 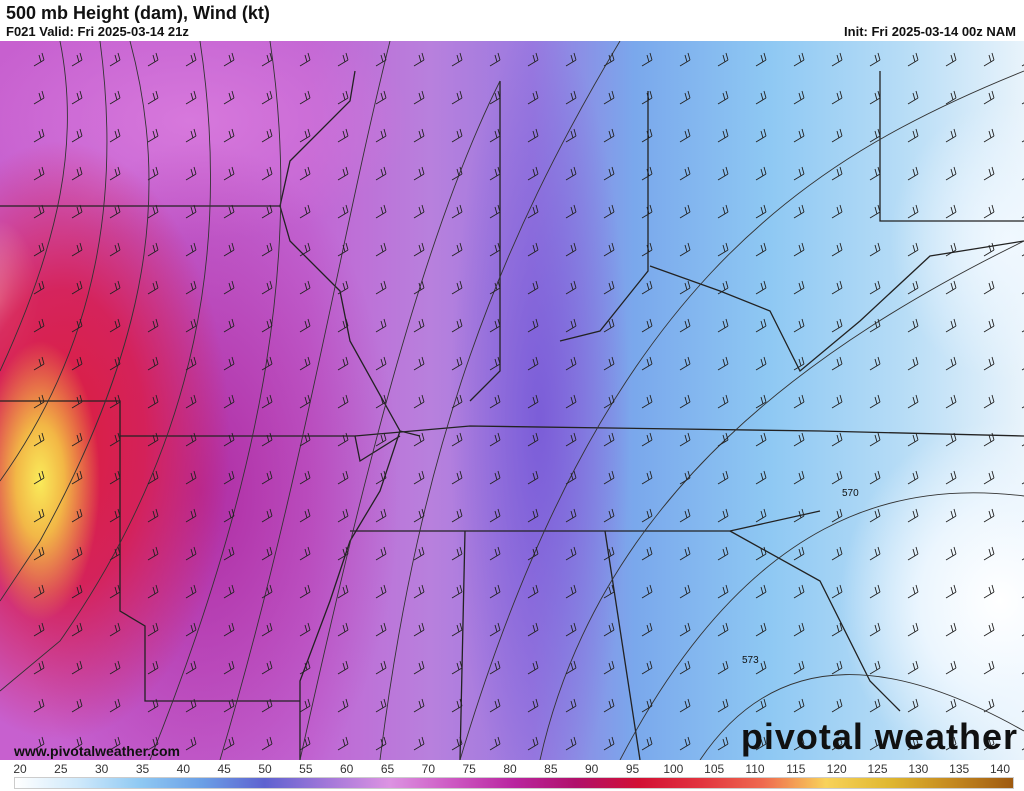 I want to click on colorbar, so click(x=514, y=783).